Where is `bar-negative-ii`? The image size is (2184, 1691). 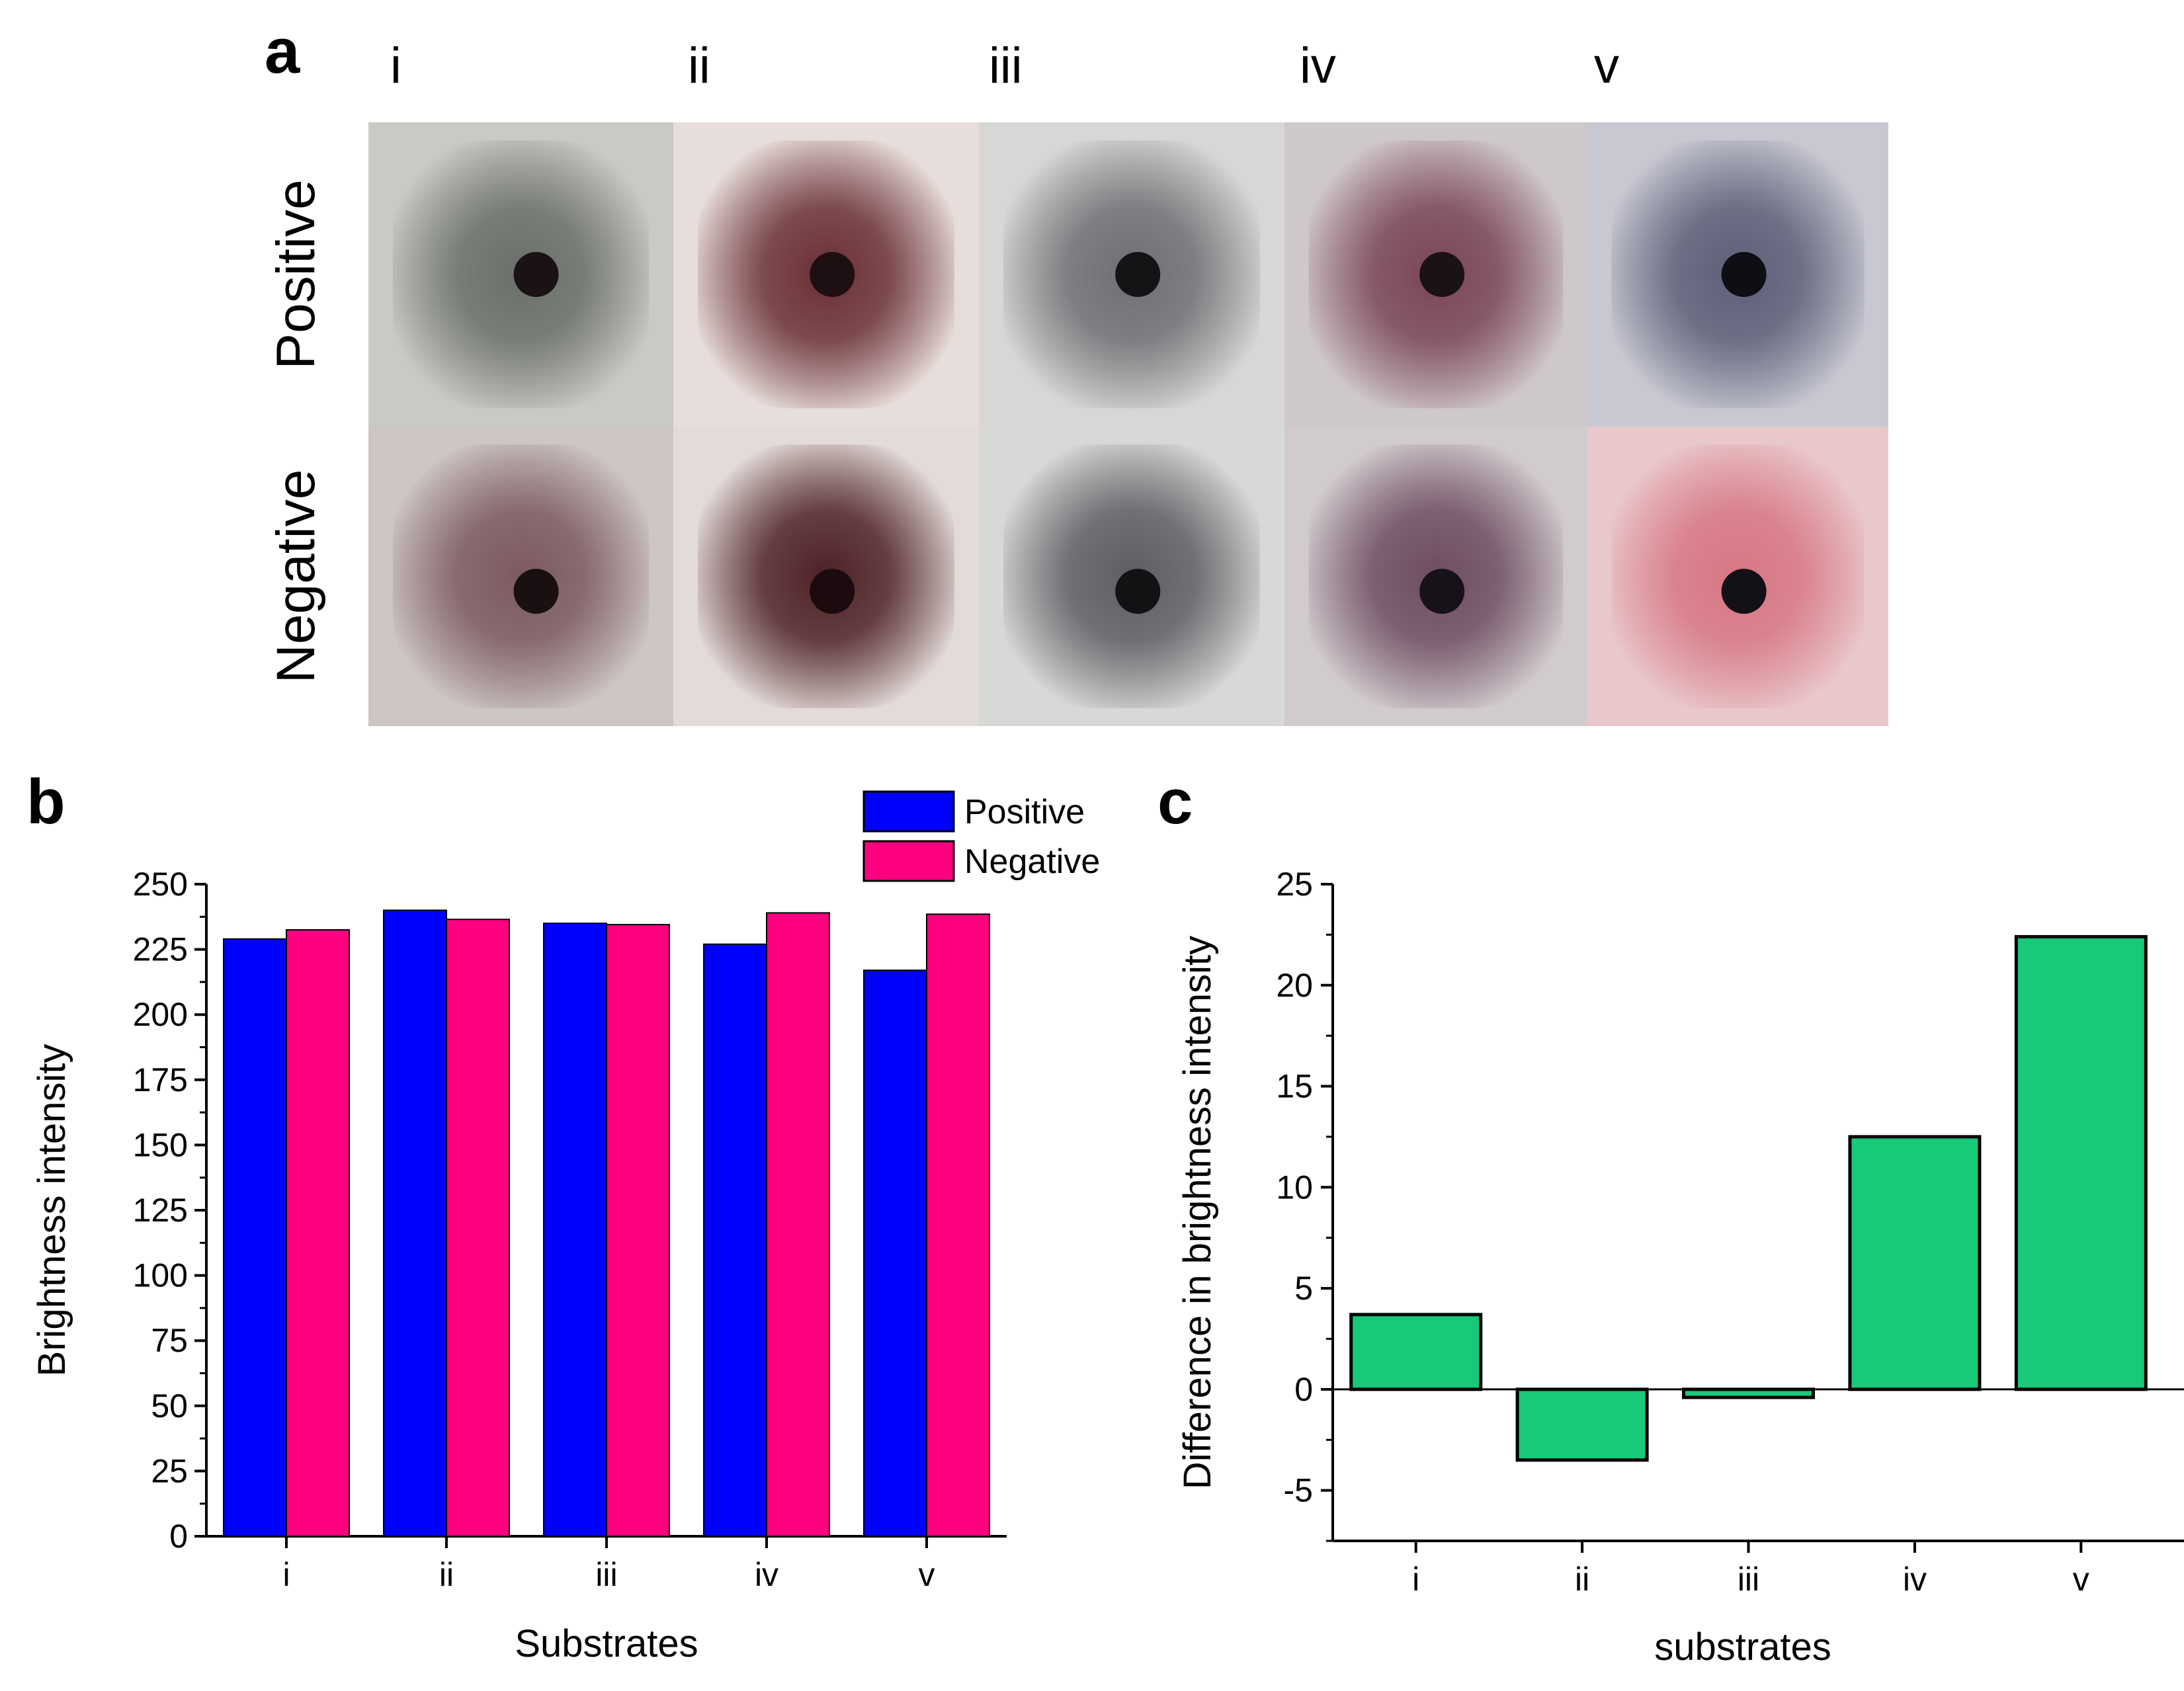
bar-negative-ii is located at coordinates (478, 1228).